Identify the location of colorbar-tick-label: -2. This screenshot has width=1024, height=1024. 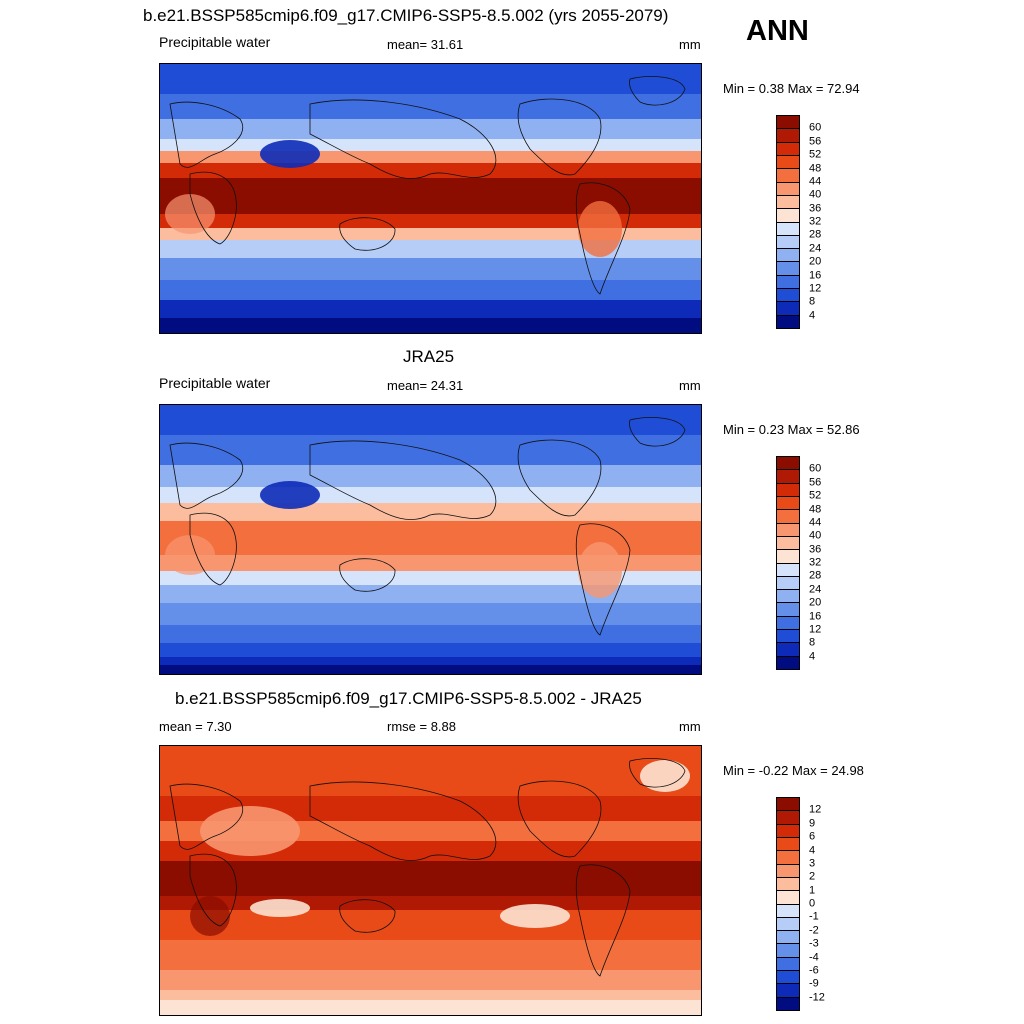
(814, 930).